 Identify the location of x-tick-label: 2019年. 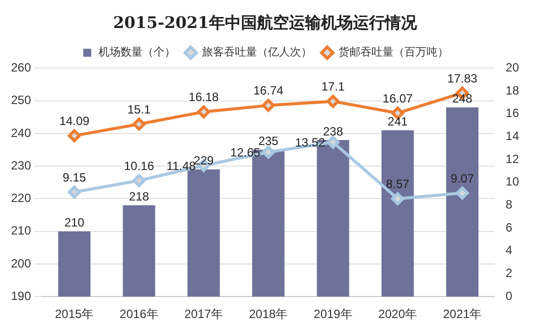
(333, 314).